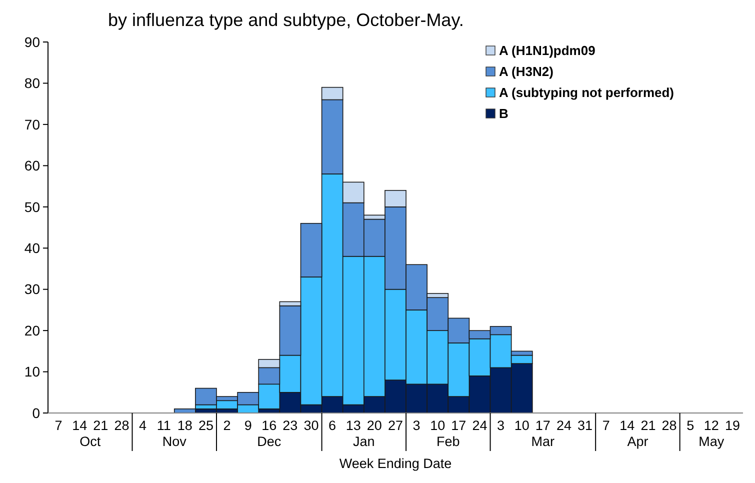  What do you see at coordinates (396, 425) in the screenshot?
I see `x-tick-label: 27` at bounding box center [396, 425].